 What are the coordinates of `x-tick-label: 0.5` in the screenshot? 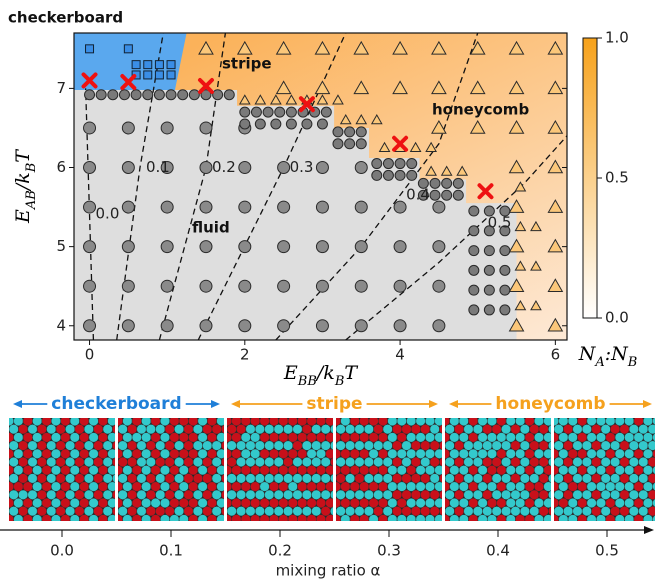 It's located at (607, 551).